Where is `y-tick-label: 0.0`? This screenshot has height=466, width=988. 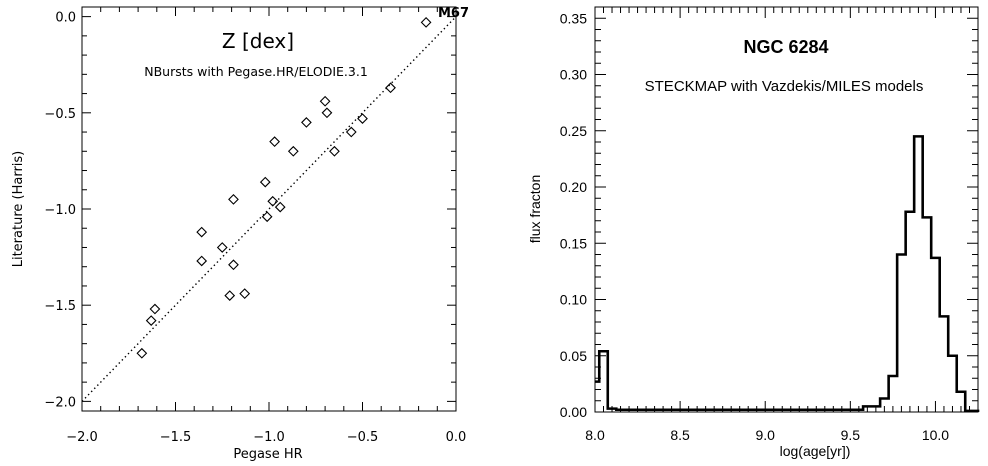 y-tick-label: 0.0 is located at coordinates (65, 18).